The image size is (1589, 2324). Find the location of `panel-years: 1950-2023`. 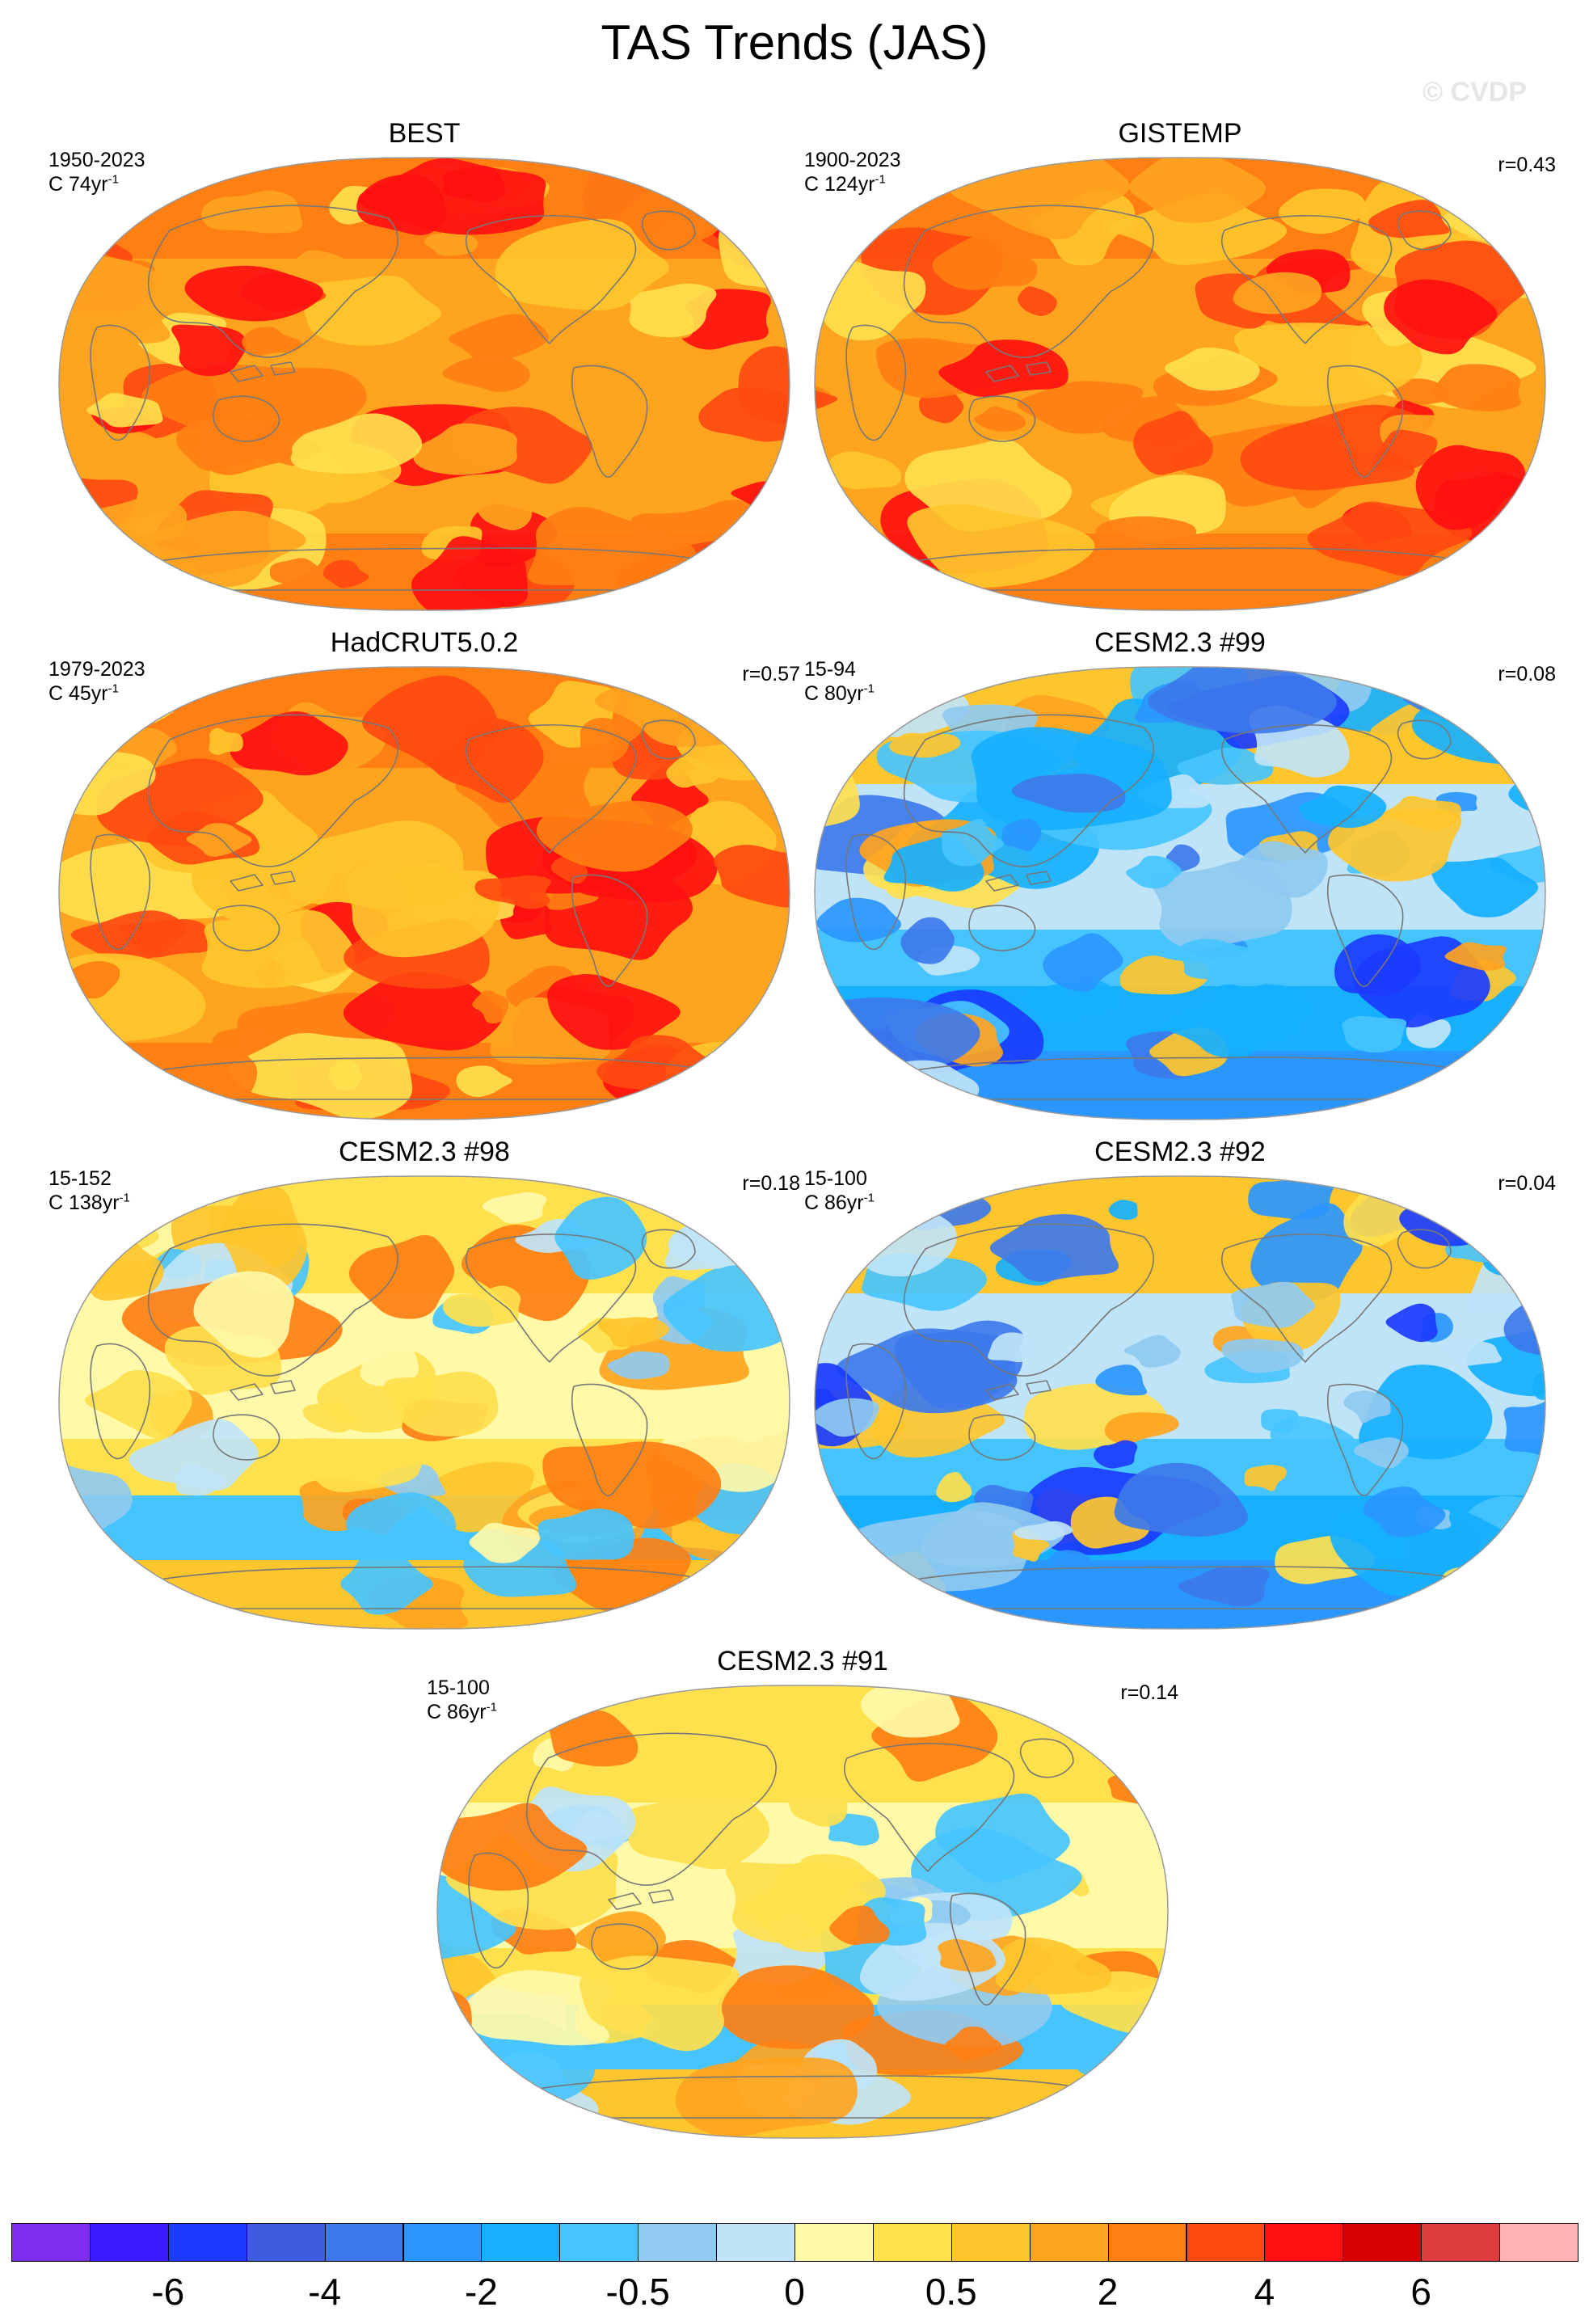

panel-years: 1950-2023 is located at coordinates (96, 160).